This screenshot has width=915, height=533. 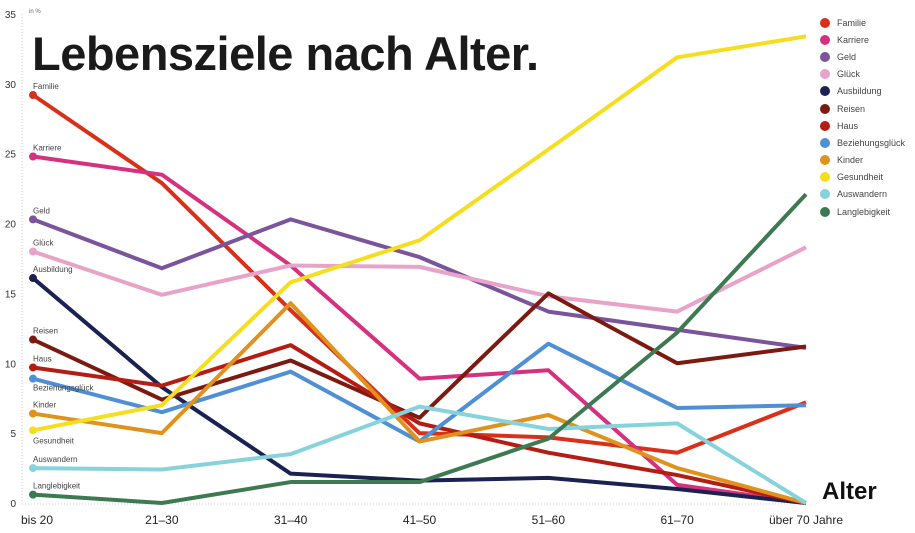 I want to click on x-axis-title: Alter, so click(x=849, y=491).